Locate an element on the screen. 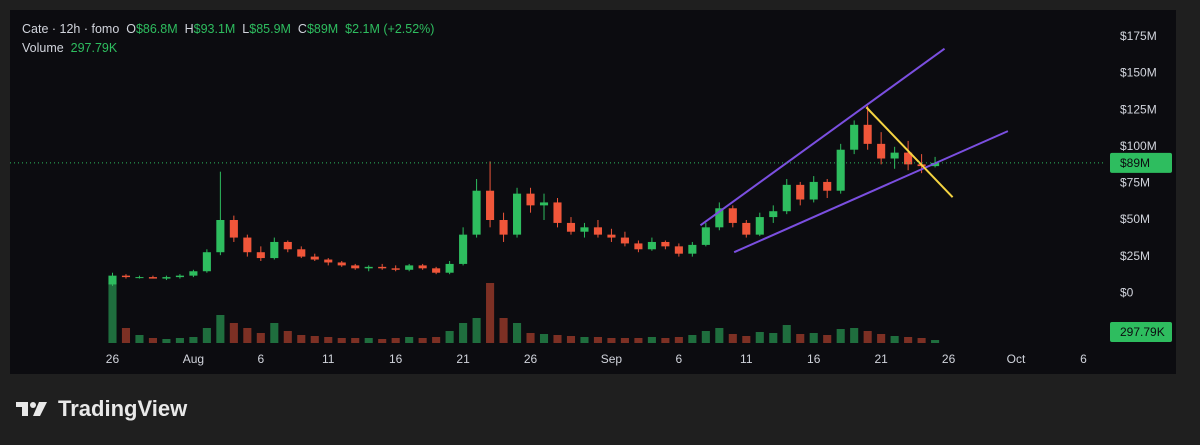 The width and height of the screenshot is (1200, 445). brand: TradingView is located at coordinates (100, 409).